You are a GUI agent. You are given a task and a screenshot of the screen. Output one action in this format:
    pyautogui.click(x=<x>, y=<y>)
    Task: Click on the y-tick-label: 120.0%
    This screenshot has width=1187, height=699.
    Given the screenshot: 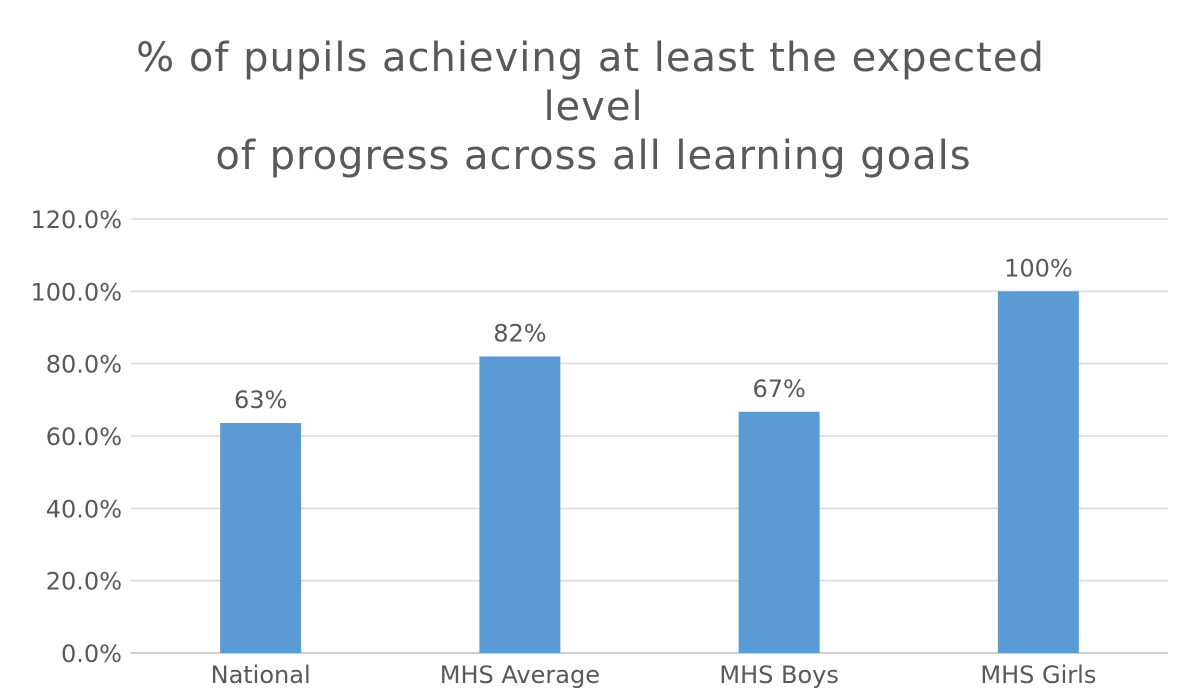 What is the action you would take?
    pyautogui.click(x=76, y=220)
    